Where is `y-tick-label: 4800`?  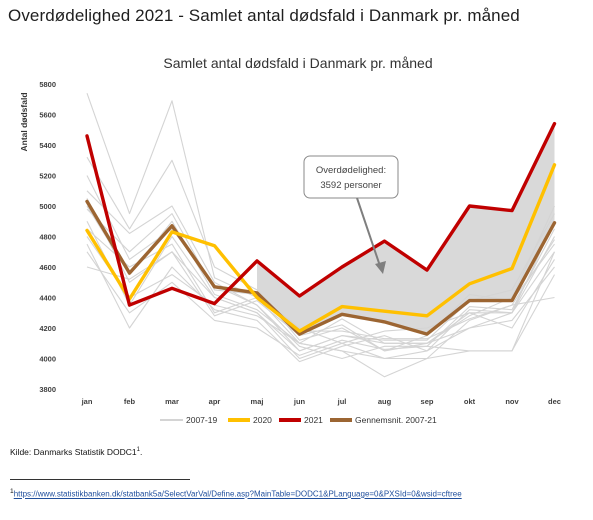 y-tick-label: 4800 is located at coordinates (47, 237).